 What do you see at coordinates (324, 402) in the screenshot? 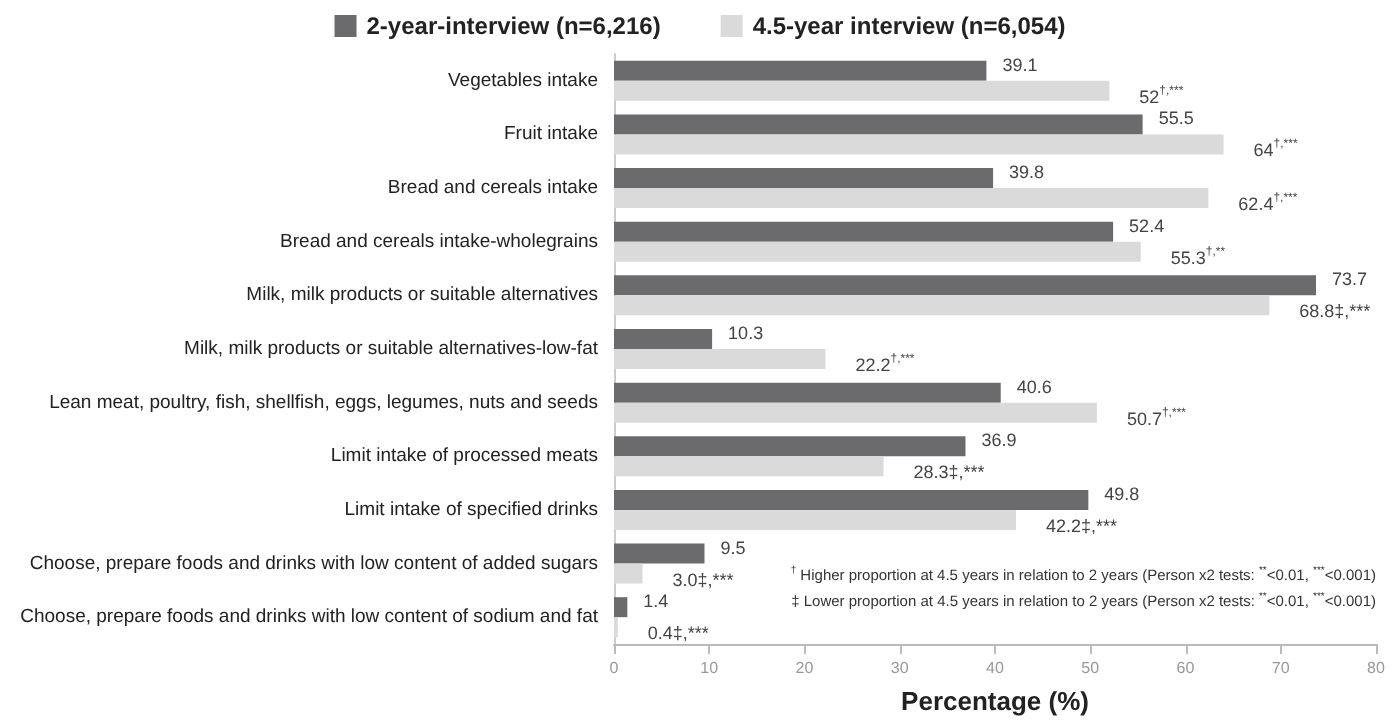
I see `y-tick-label: Lean meat, poultry, fish, shellfish, eggs, legumes, nuts and seeds` at bounding box center [324, 402].